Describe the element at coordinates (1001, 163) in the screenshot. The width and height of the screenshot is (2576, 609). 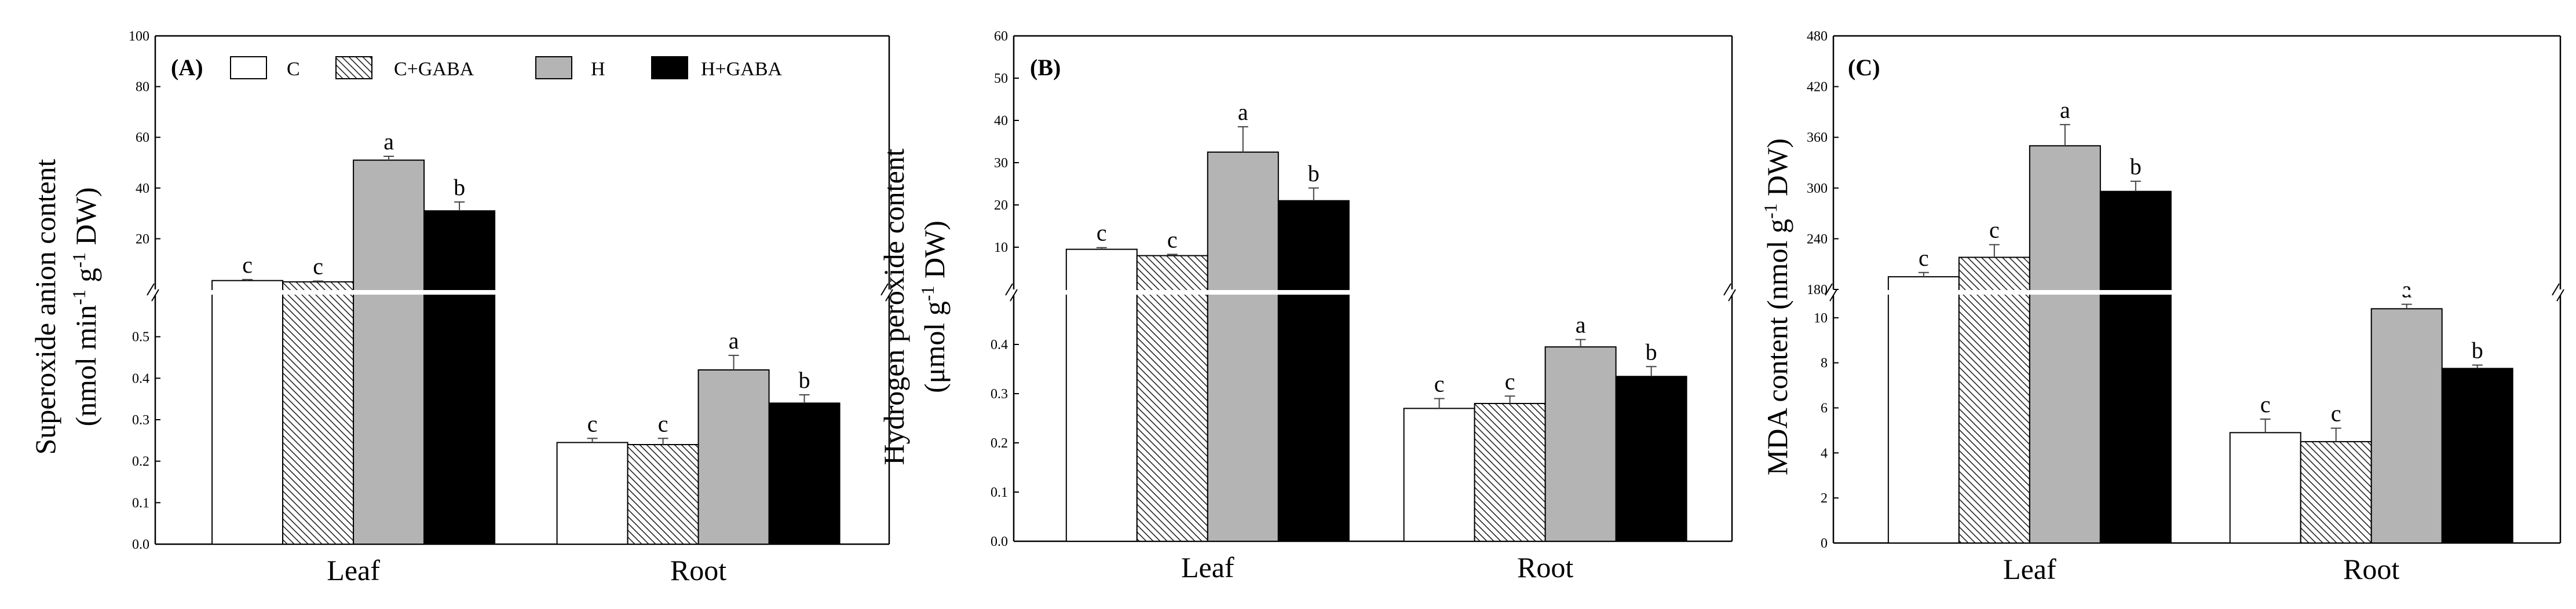
I see `y-tick-label-upper: 30` at that location.